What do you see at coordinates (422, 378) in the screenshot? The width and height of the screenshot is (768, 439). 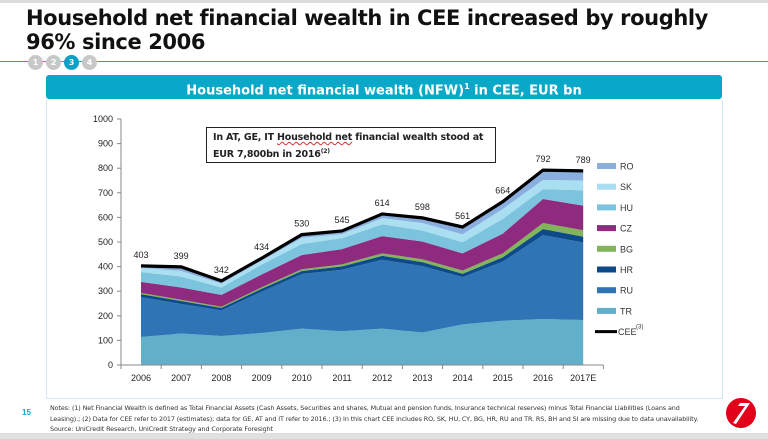 I see `x-tick-label: 2013` at bounding box center [422, 378].